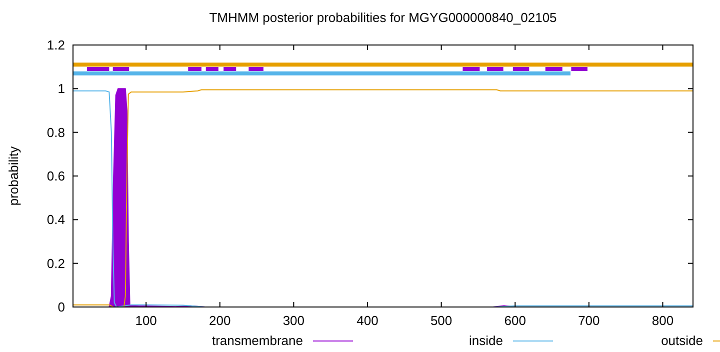 This screenshot has height=352, width=720. I want to click on legend-label: transmembrane, so click(257, 340).